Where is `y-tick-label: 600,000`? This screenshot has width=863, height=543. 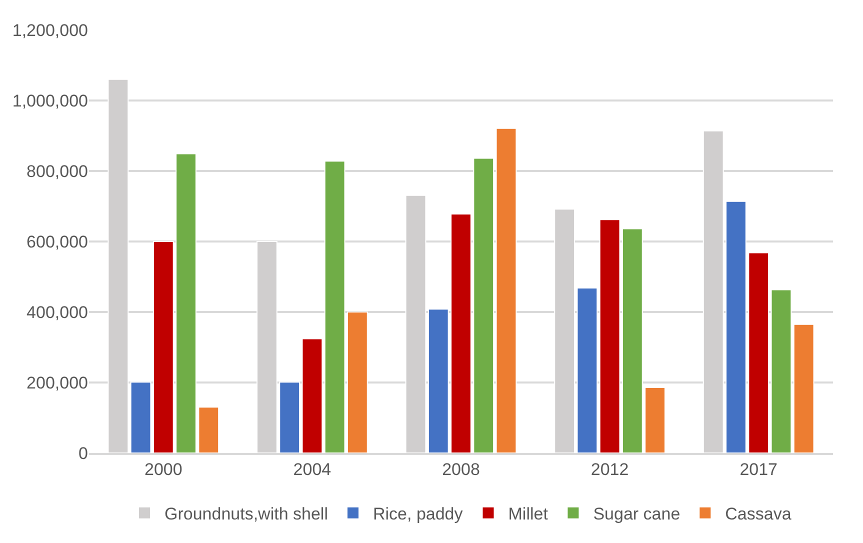 y-tick-label: 600,000 is located at coordinates (57, 242).